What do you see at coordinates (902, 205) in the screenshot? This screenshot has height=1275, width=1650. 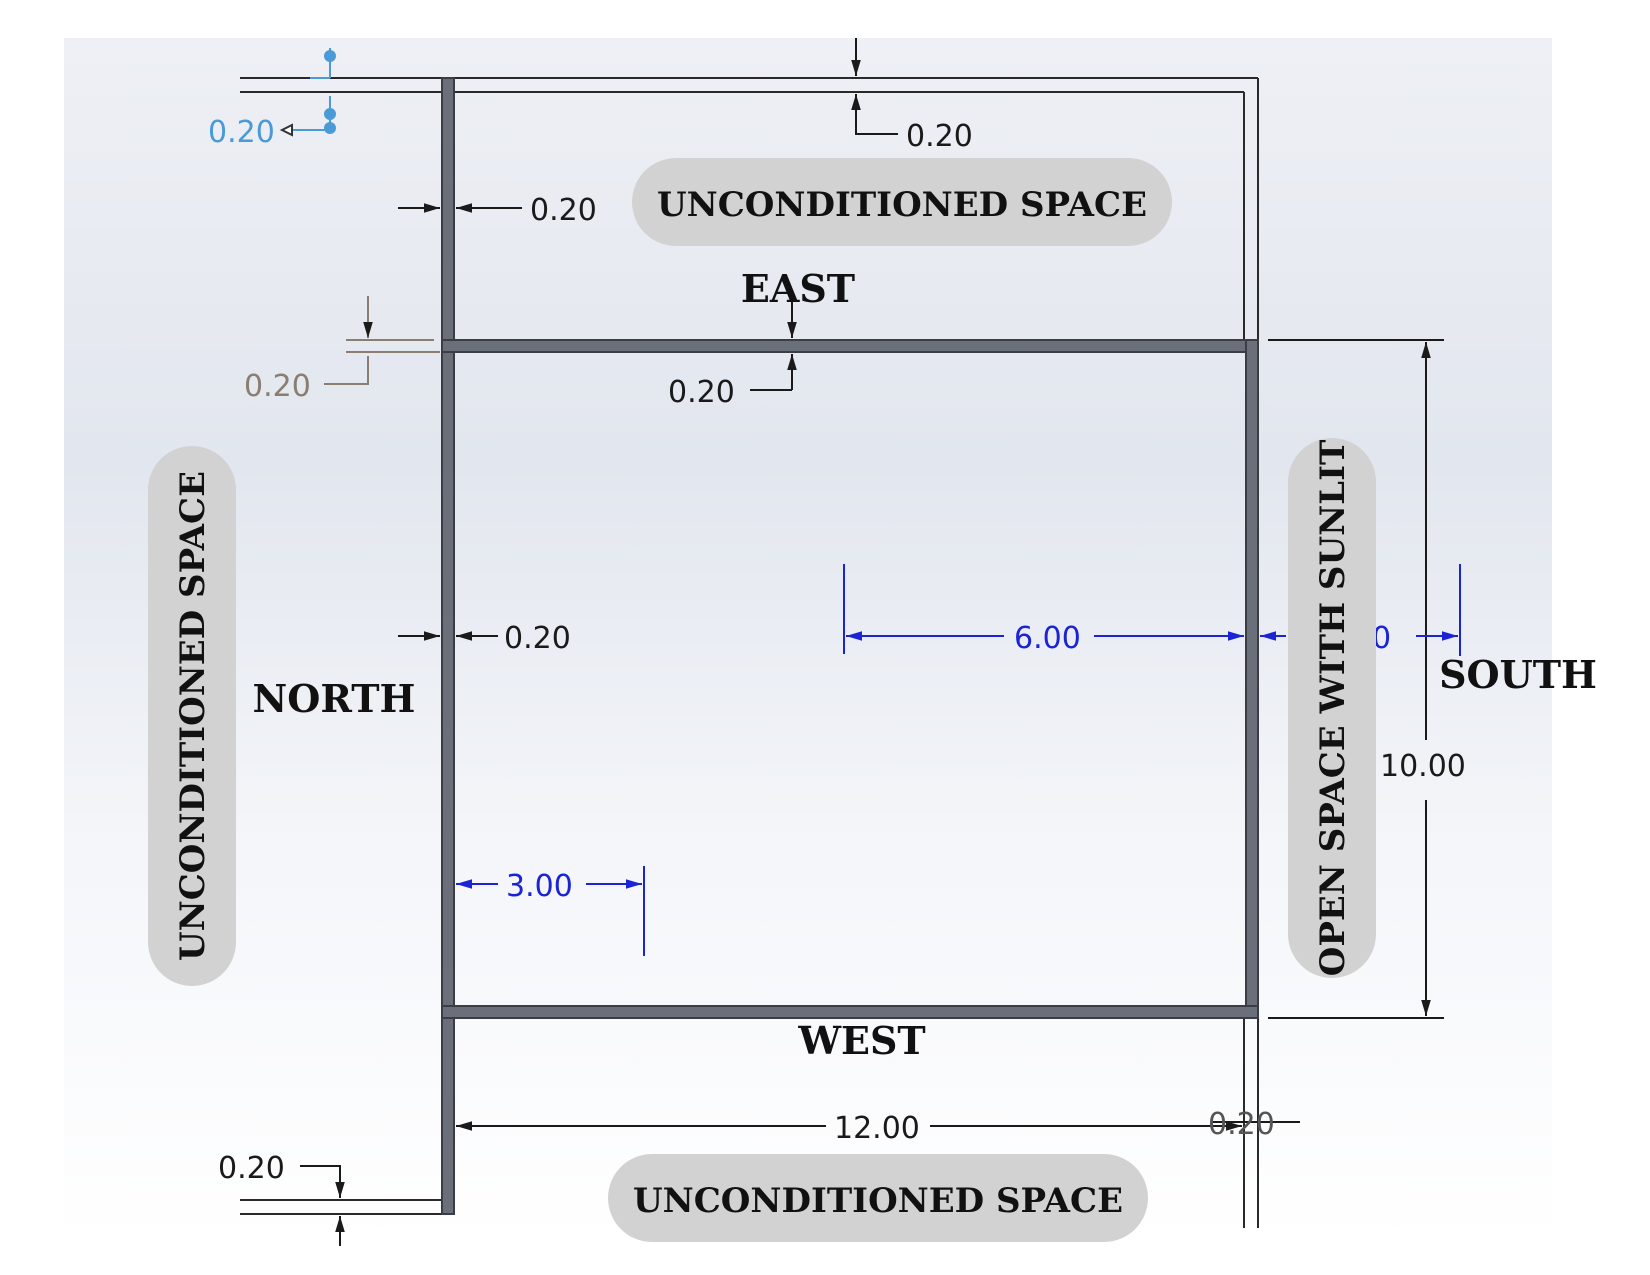 I see `region-label-top-text: UNCONDITIONED SPACE` at bounding box center [902, 205].